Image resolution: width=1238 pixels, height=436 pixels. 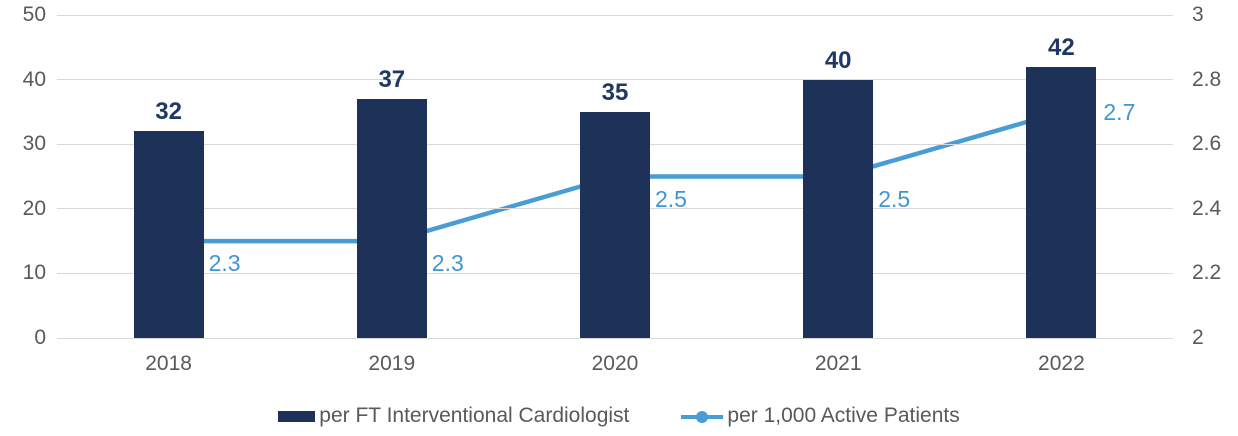 I want to click on legend-item-bar: per FT Interventional Cardiologist, so click(x=453, y=416).